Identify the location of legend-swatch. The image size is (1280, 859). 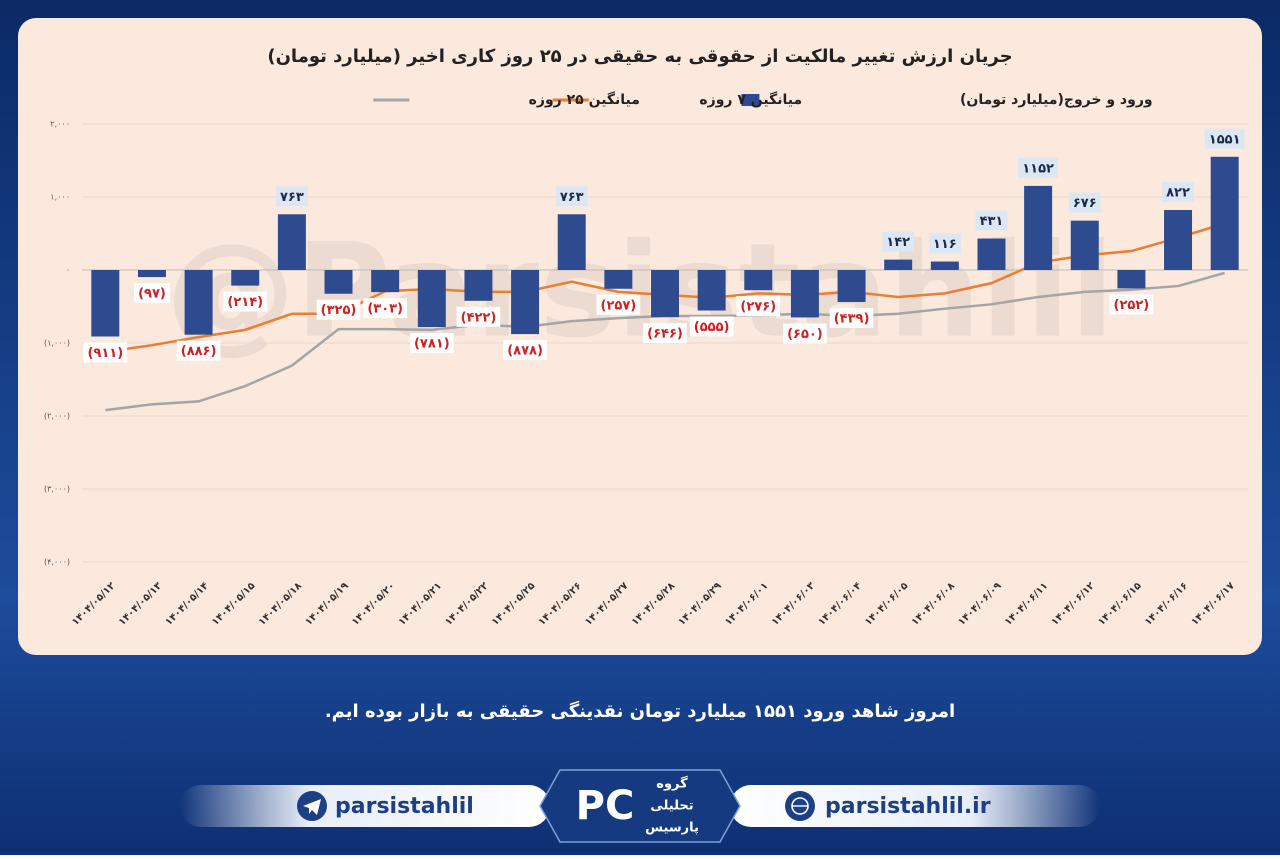
(750, 100).